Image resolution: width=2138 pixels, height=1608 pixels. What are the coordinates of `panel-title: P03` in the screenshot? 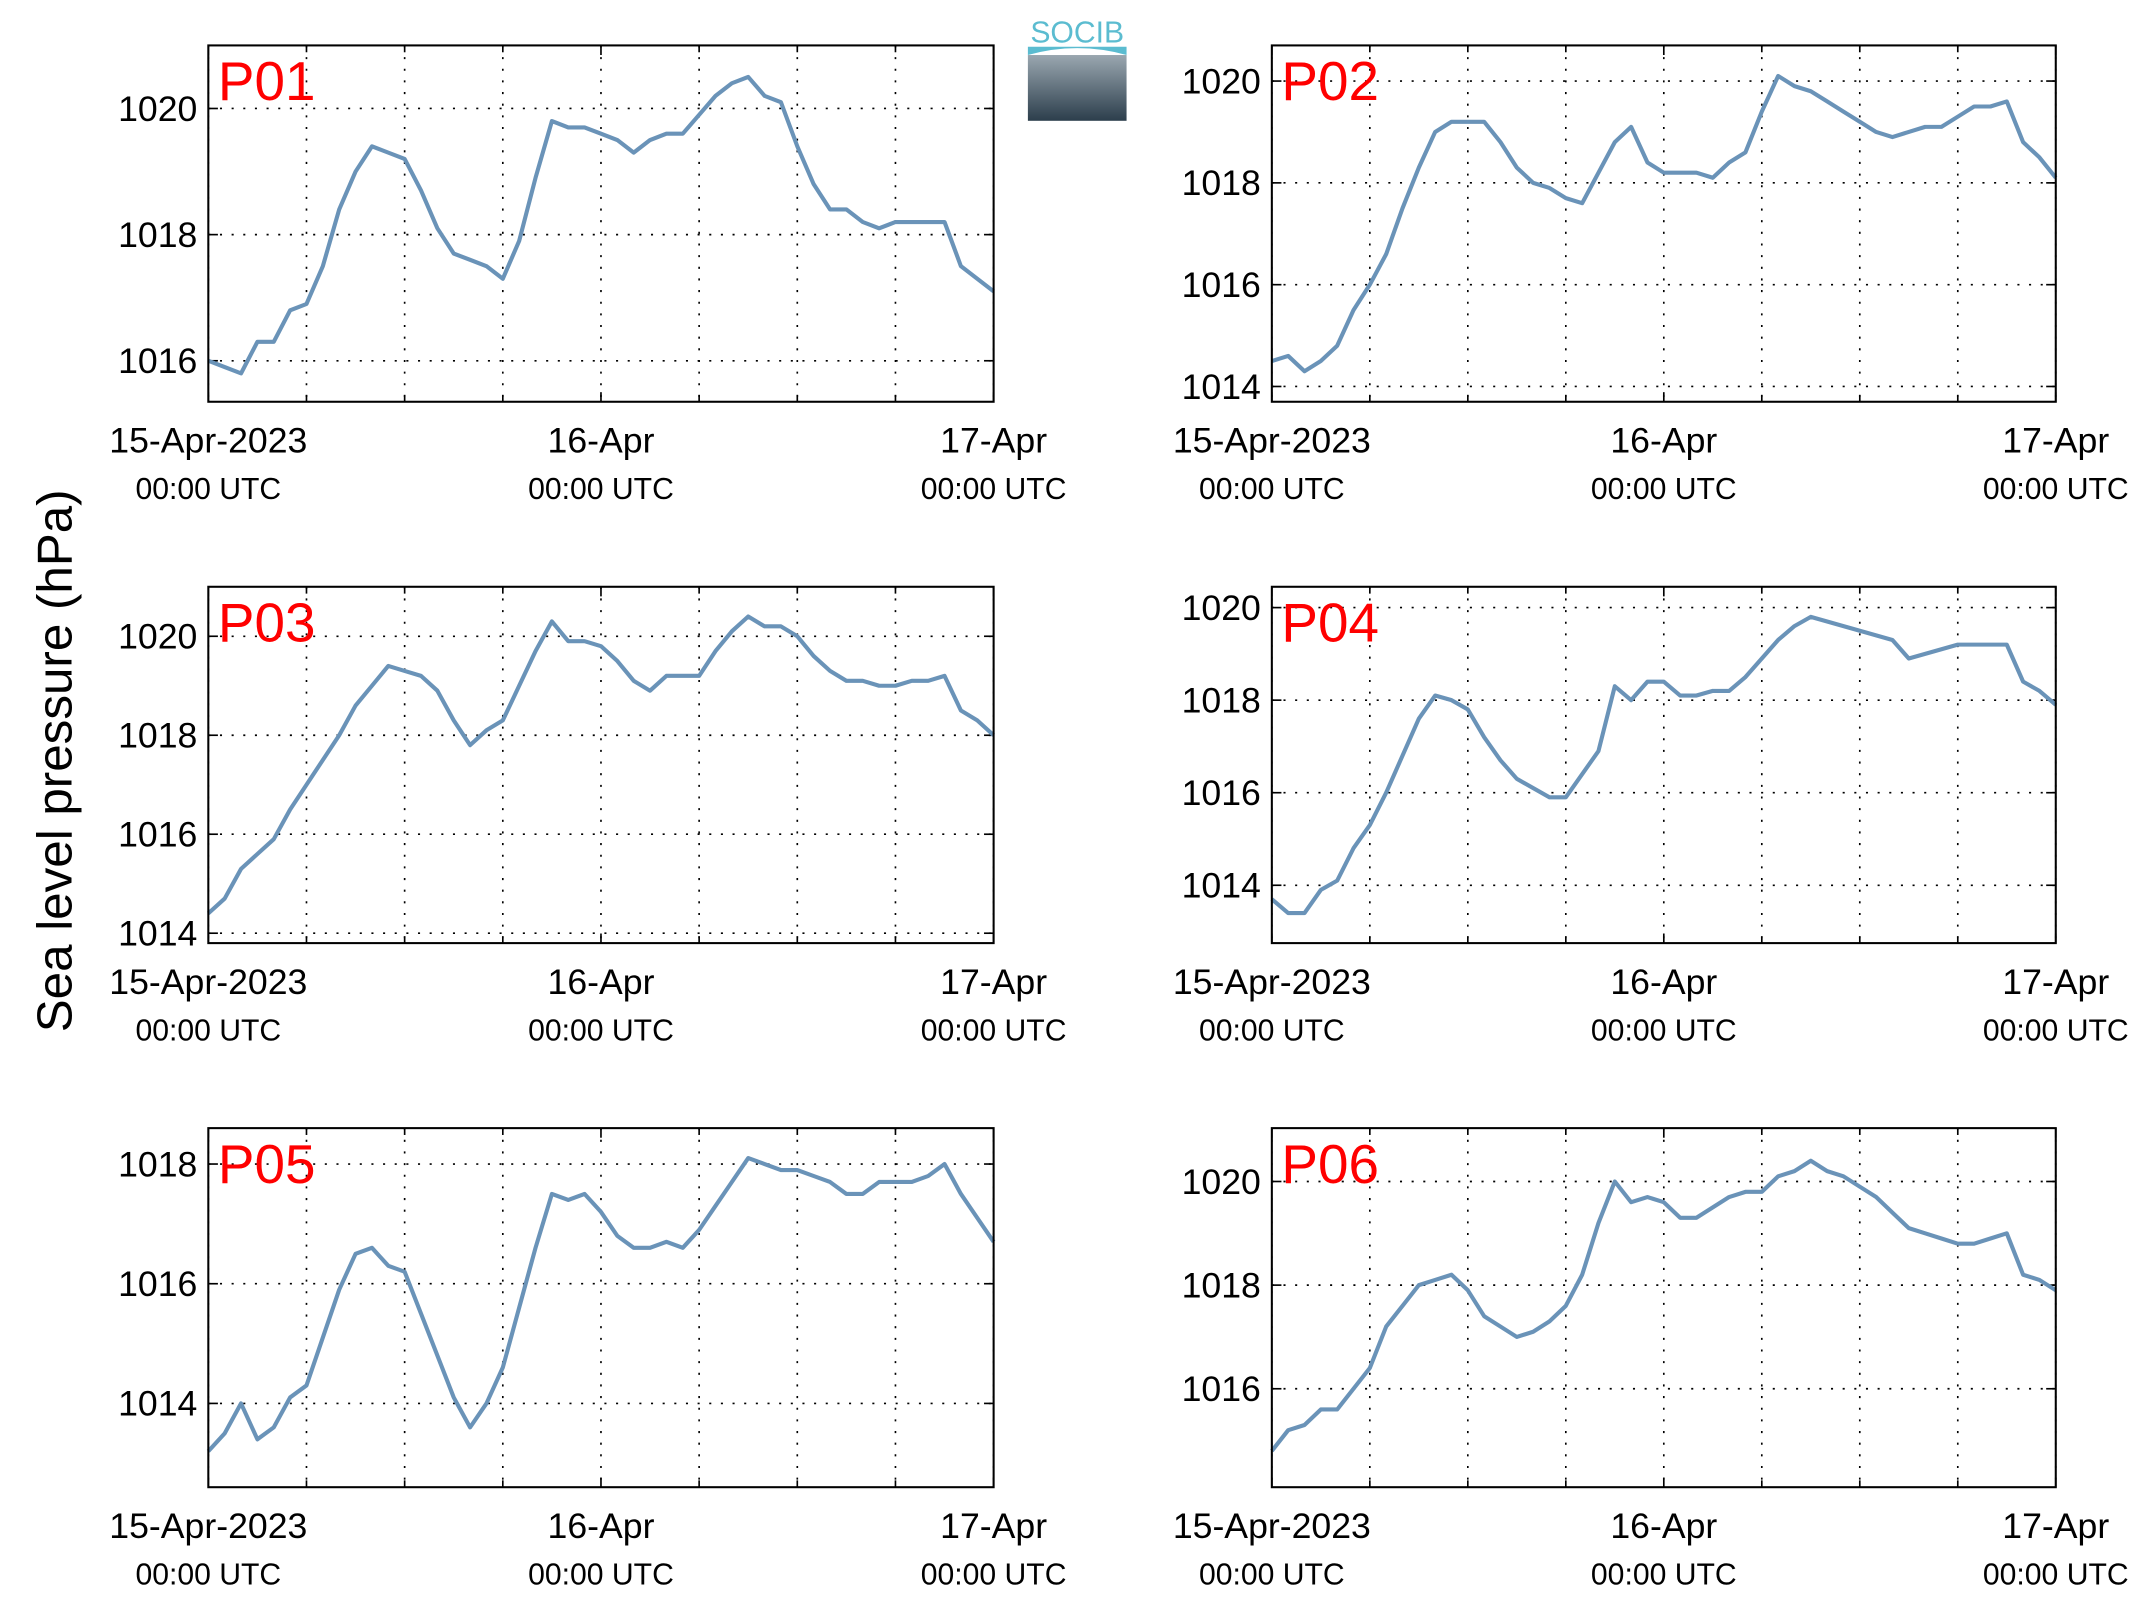 It's located at (267, 623).